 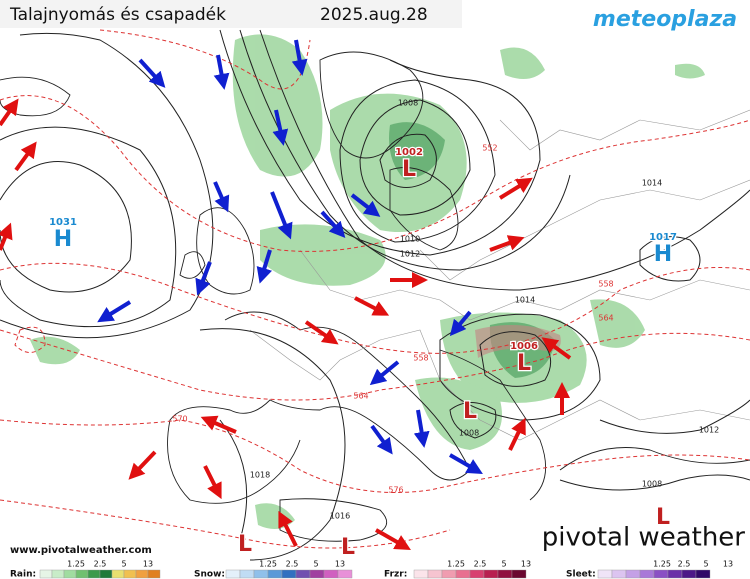 I want to click on date: 2025.aug.28, so click(x=374, y=15).